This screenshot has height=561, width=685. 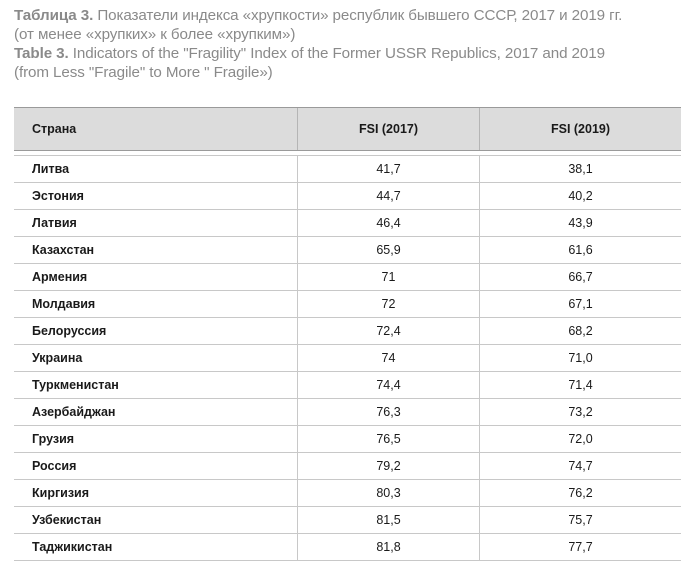 What do you see at coordinates (388, 385) in the screenshot?
I see `cell-fsi-2017: 74,4` at bounding box center [388, 385].